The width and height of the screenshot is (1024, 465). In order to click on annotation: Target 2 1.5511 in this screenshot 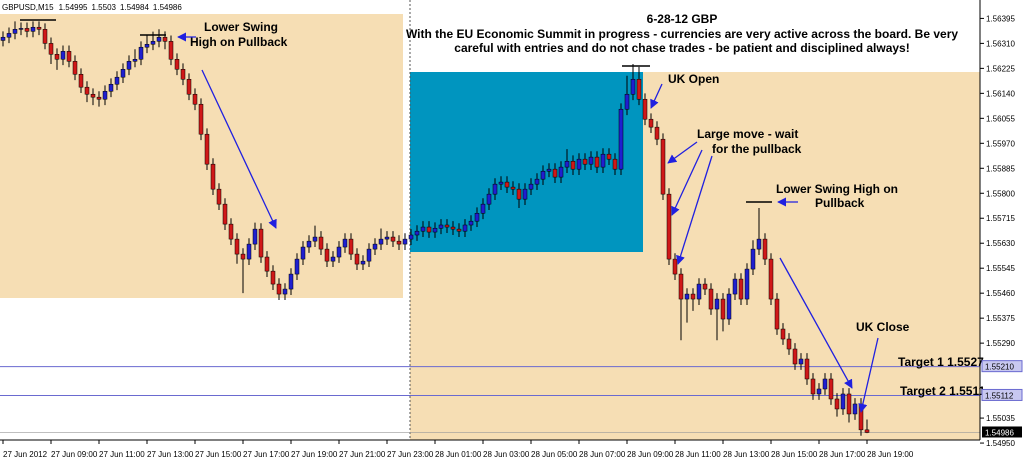, I will do `click(942, 391)`.